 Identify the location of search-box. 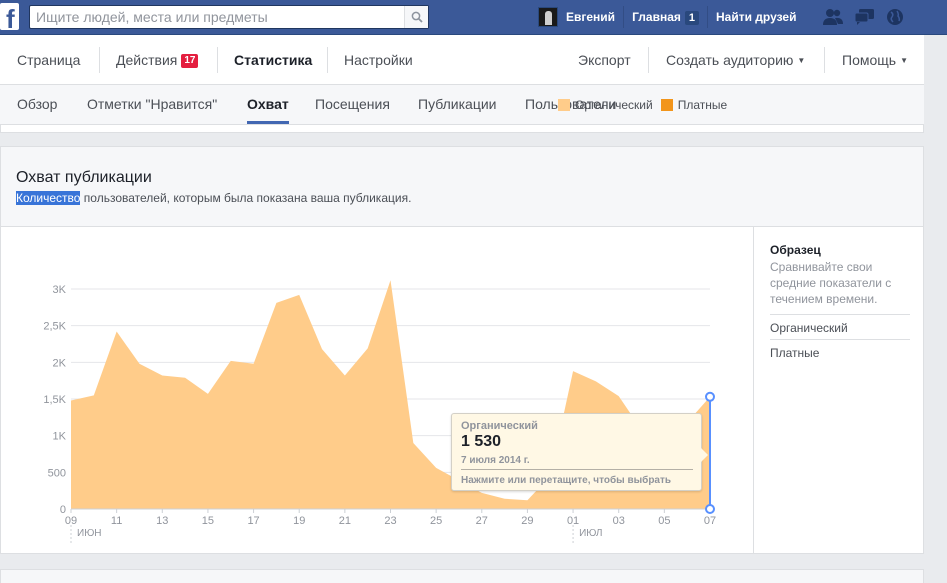
(229, 17).